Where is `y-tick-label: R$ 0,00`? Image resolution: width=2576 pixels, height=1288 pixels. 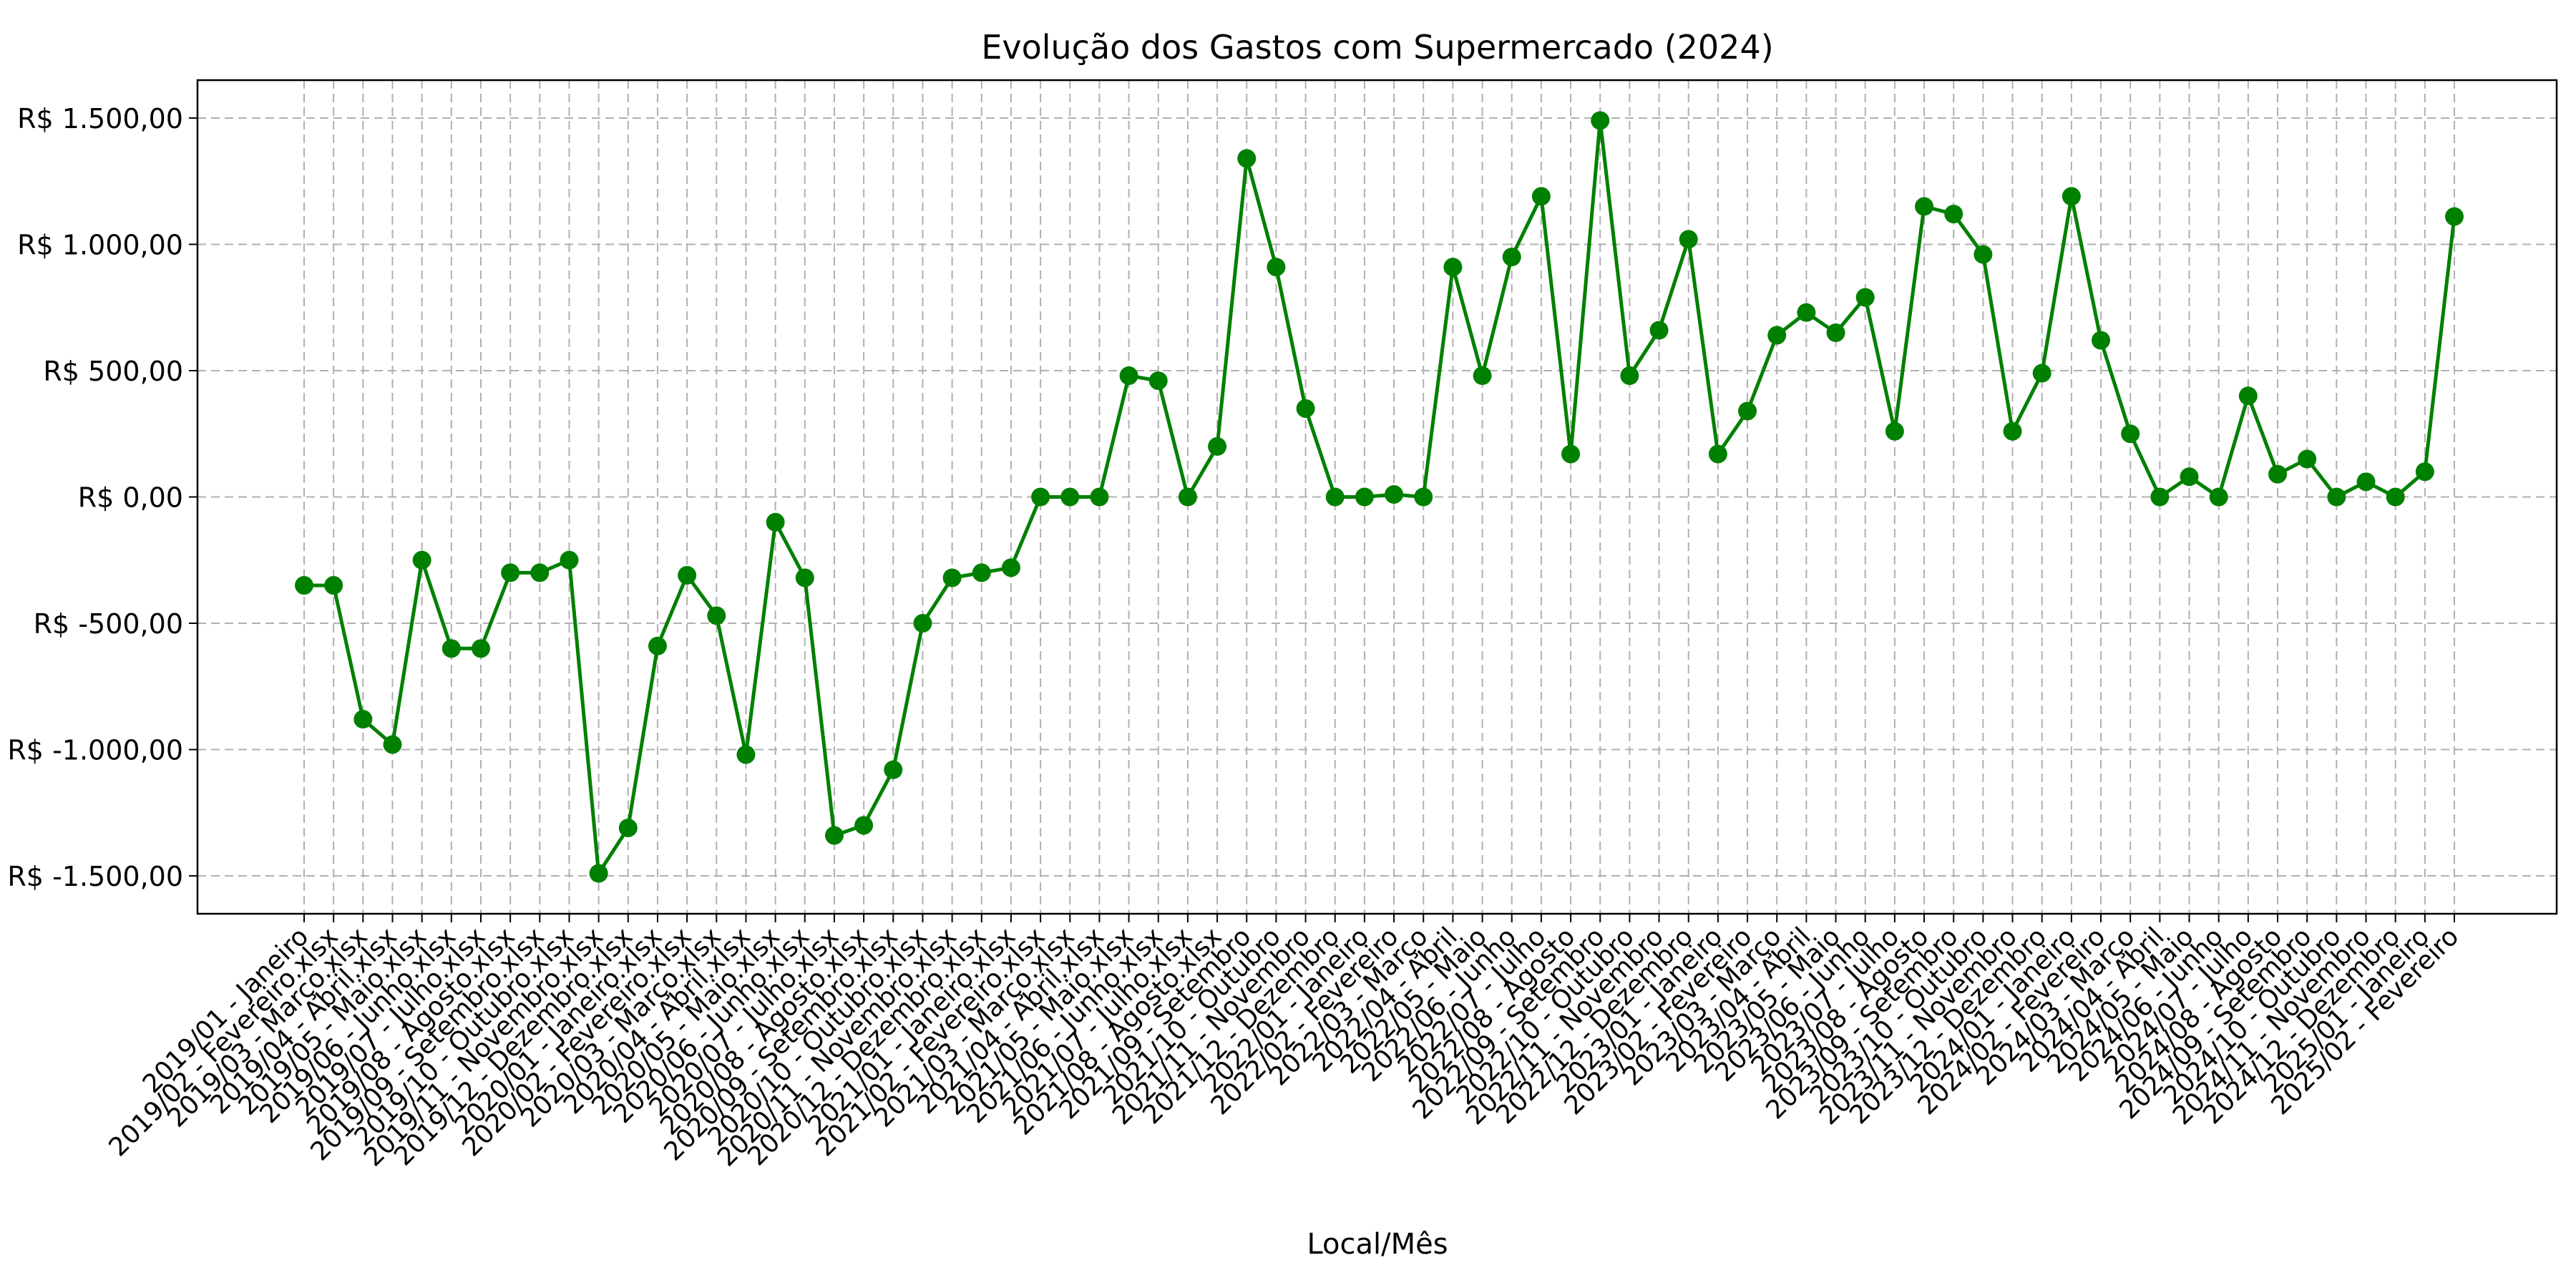 y-tick-label: R$ 0,00 is located at coordinates (130, 498).